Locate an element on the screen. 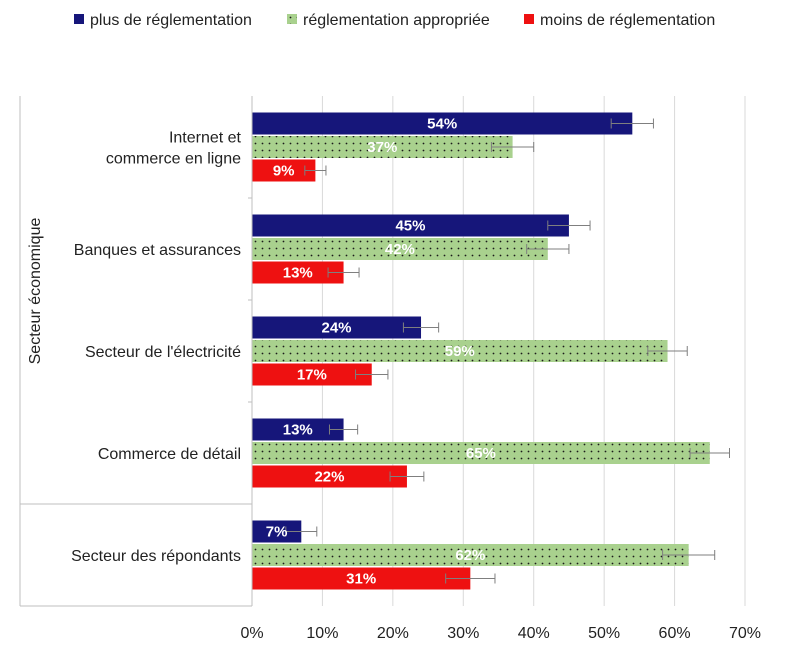 The height and width of the screenshot is (655, 805). data-label: 31% is located at coordinates (361, 579).